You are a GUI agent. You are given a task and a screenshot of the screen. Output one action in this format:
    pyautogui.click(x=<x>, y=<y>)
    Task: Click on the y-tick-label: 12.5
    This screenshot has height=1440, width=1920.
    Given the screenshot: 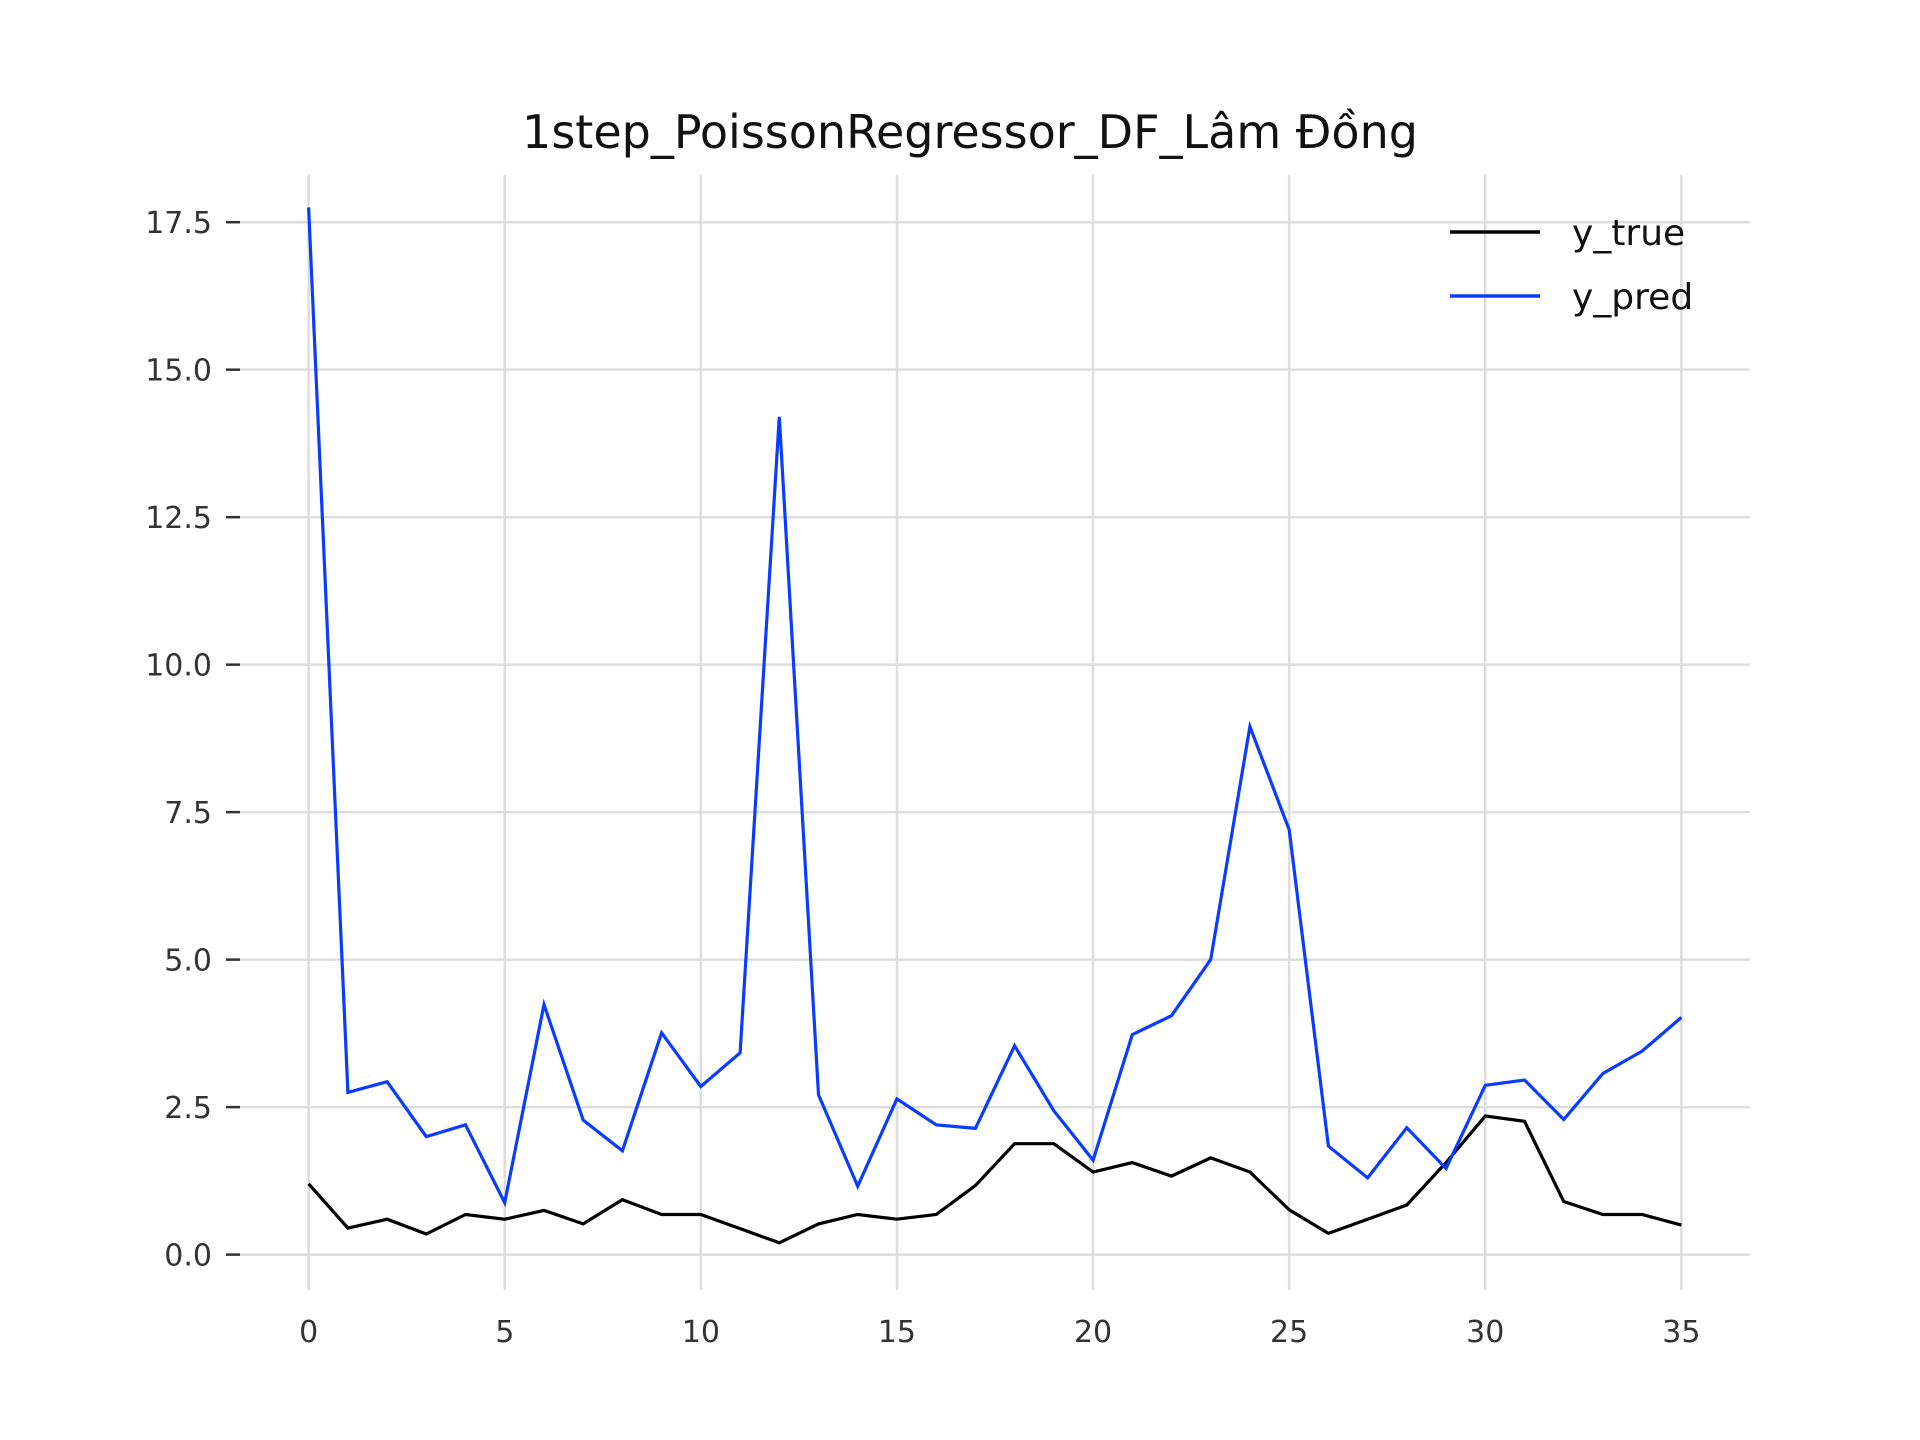 What is the action you would take?
    pyautogui.click(x=178, y=518)
    